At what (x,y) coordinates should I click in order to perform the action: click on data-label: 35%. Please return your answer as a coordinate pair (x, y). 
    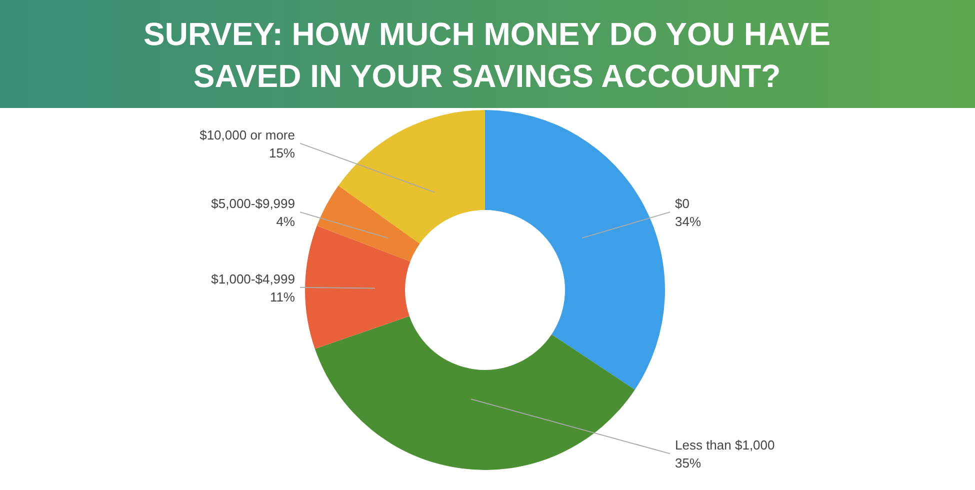
    Looking at the image, I should click on (688, 463).